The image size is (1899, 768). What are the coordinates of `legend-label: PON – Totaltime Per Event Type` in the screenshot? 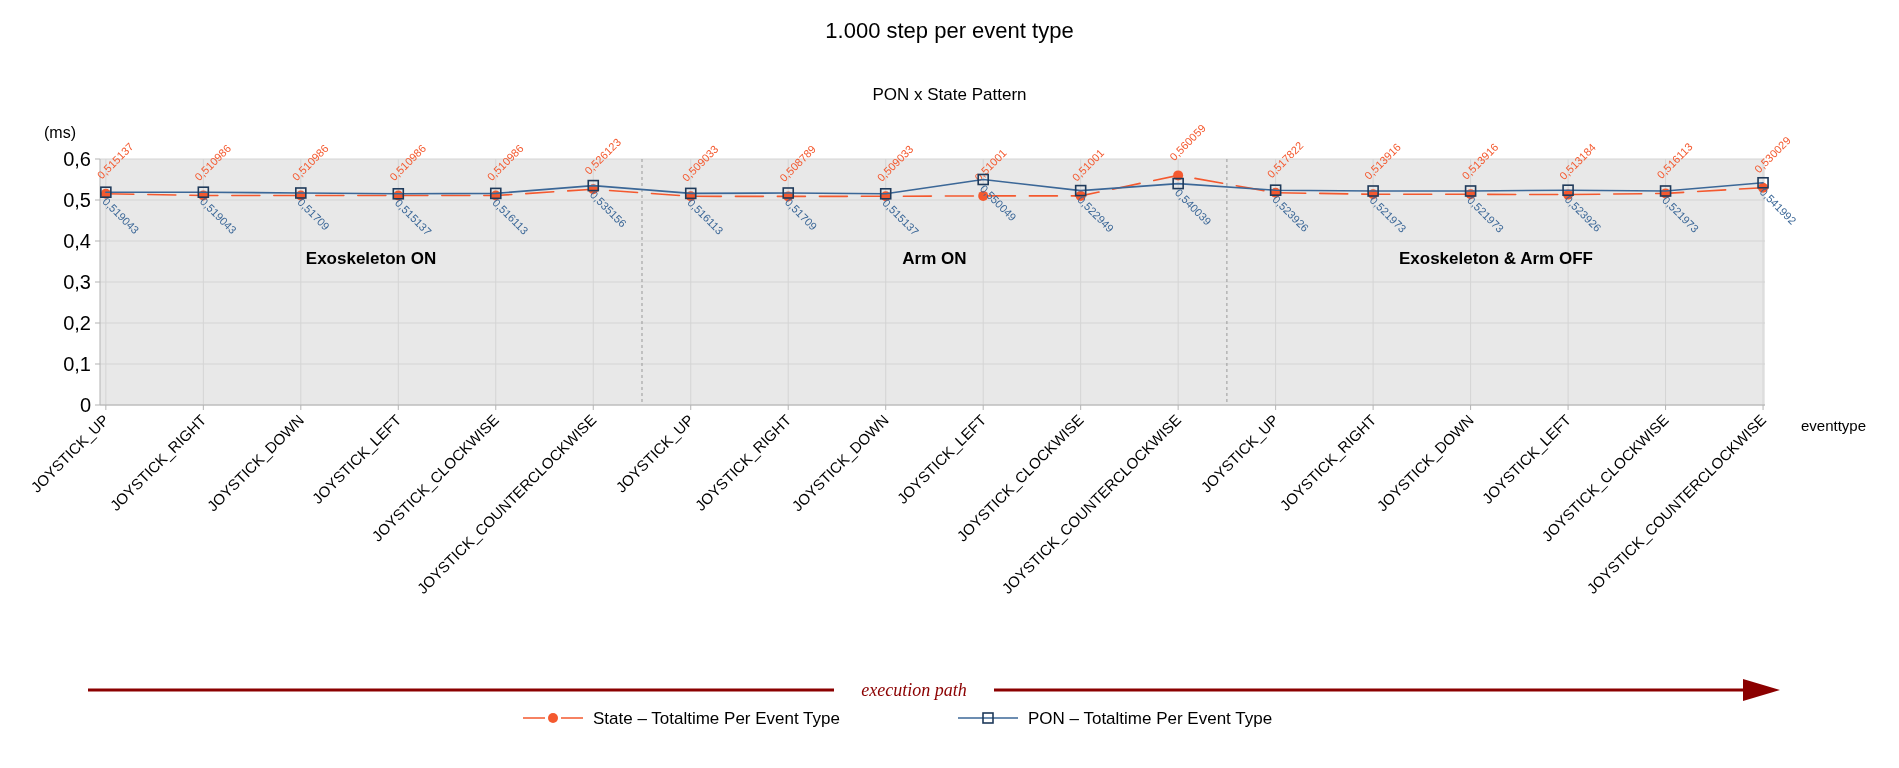 It's located at (1150, 718).